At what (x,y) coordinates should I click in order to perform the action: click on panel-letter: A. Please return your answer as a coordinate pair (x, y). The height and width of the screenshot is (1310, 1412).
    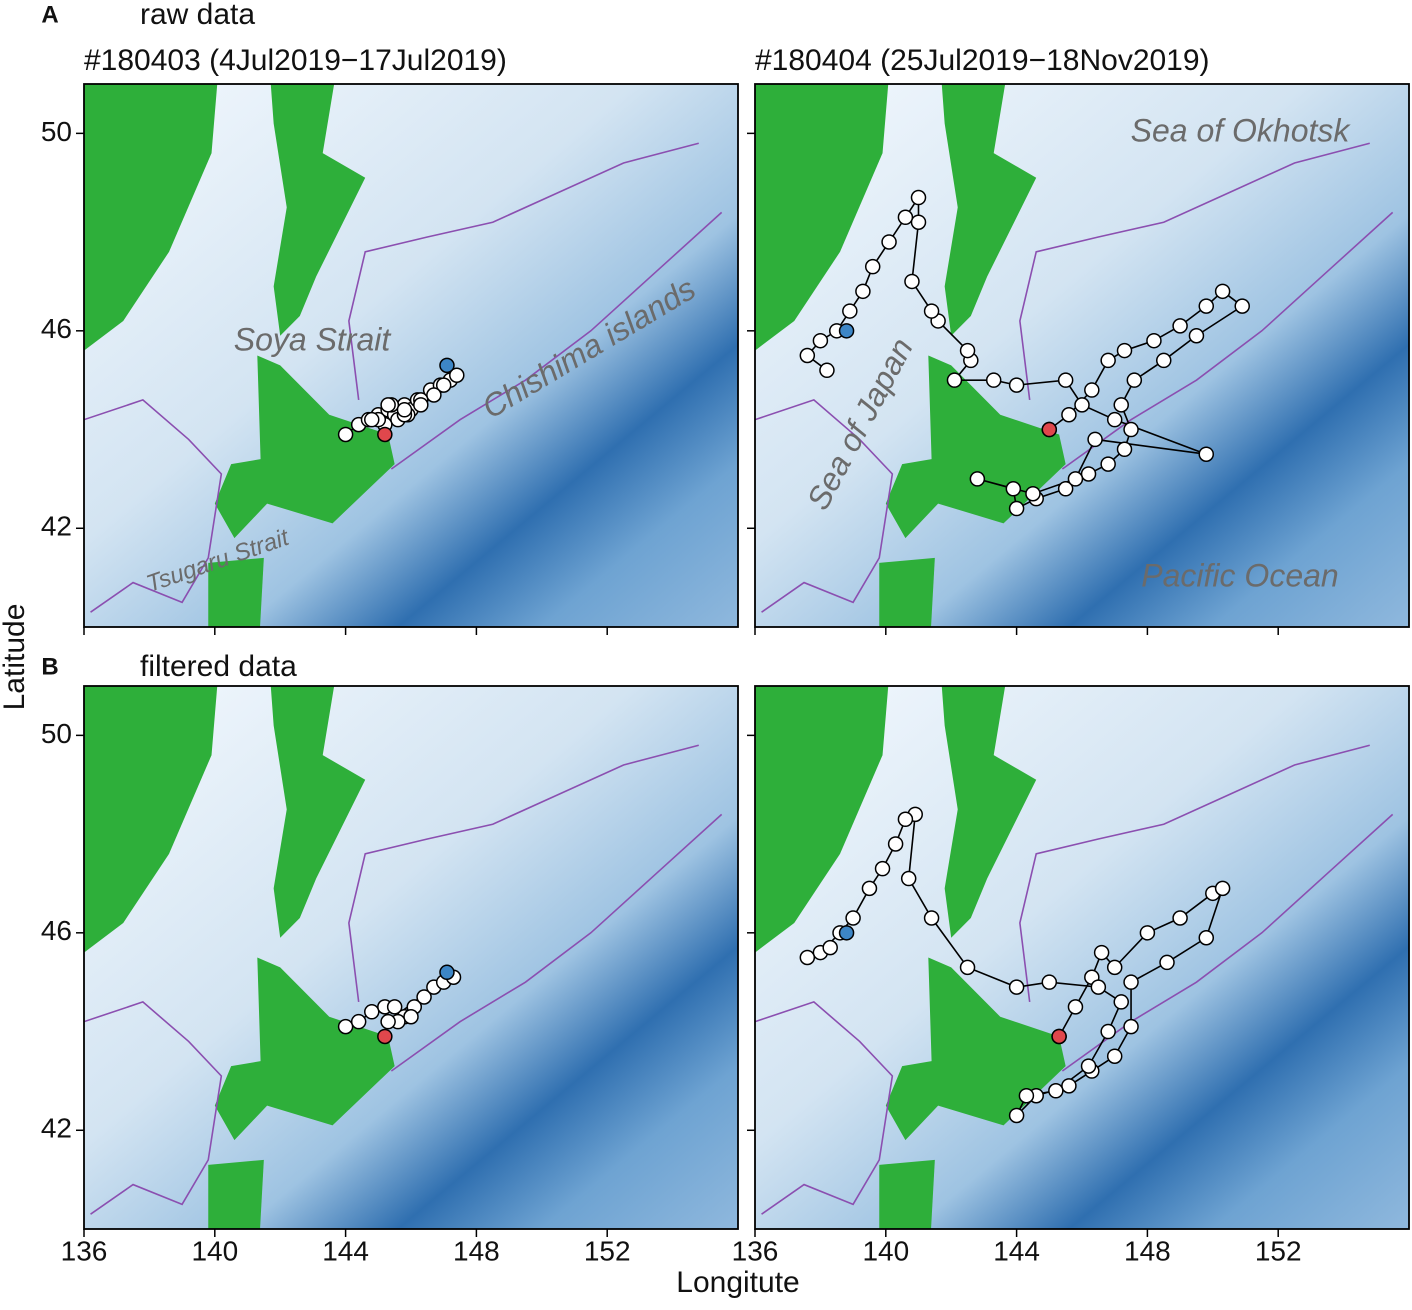
    Looking at the image, I should click on (49, 14).